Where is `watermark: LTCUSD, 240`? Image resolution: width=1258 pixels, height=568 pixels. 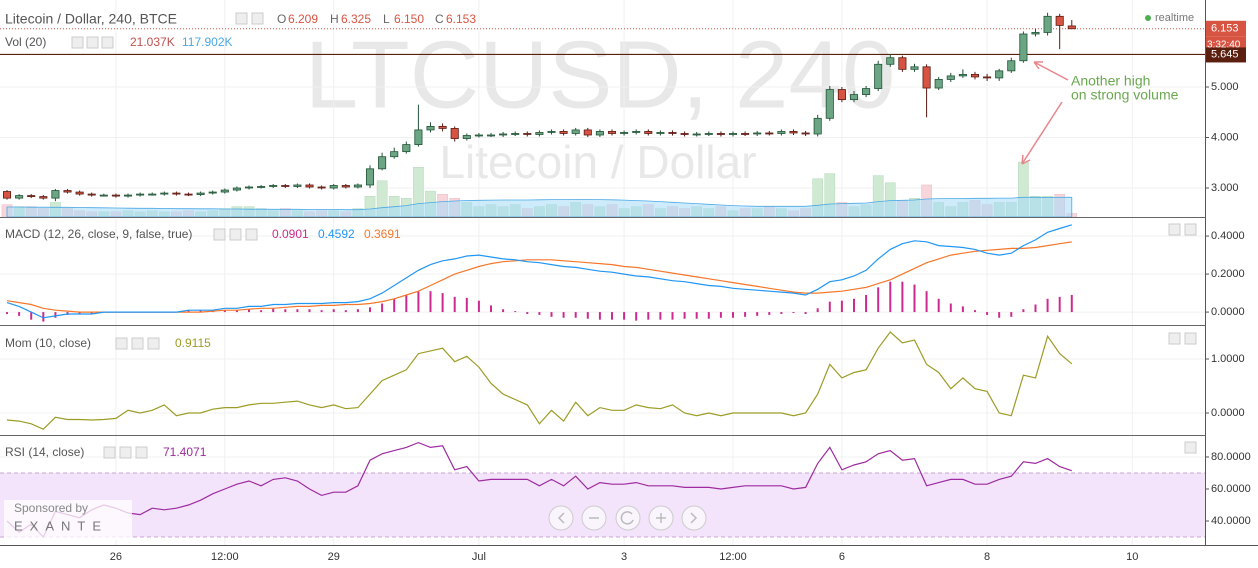
watermark: LTCUSD, 240 is located at coordinates (600, 74).